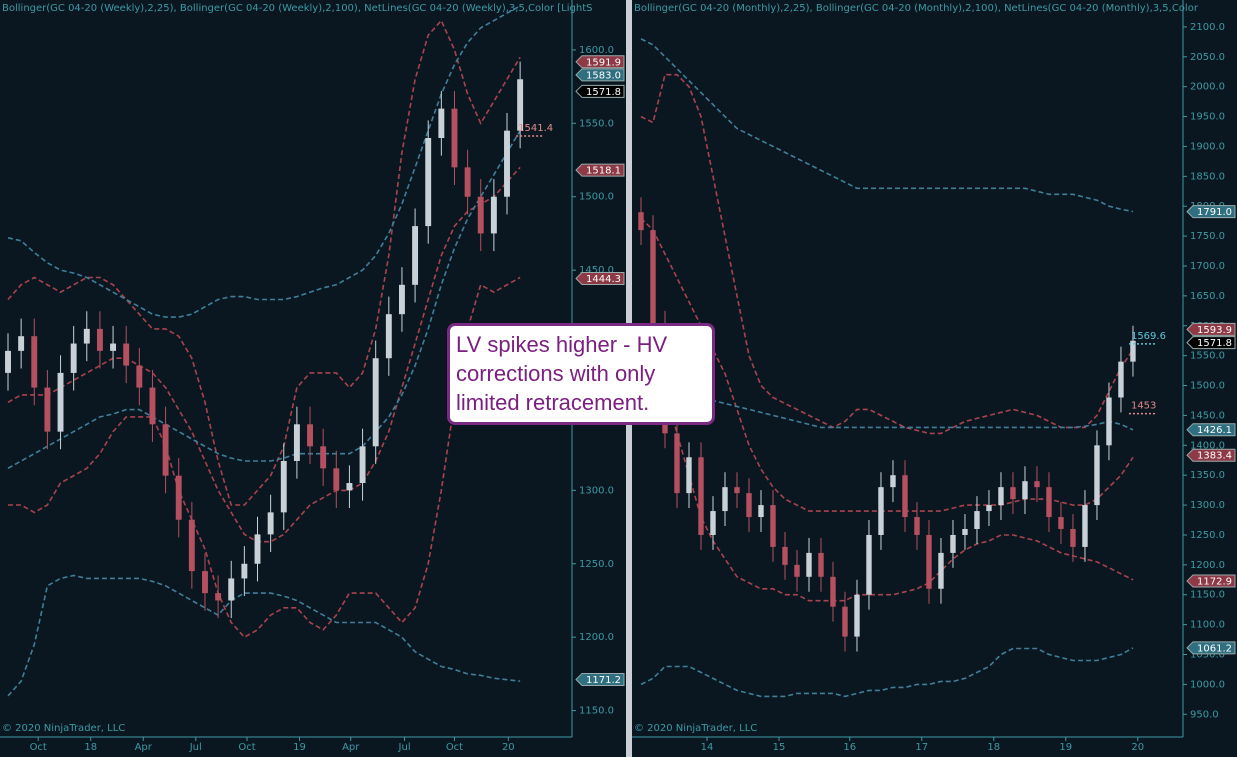 The width and height of the screenshot is (1237, 757). Describe the element at coordinates (1204, 714) in the screenshot. I see `y-tick-label: 950.0` at that location.